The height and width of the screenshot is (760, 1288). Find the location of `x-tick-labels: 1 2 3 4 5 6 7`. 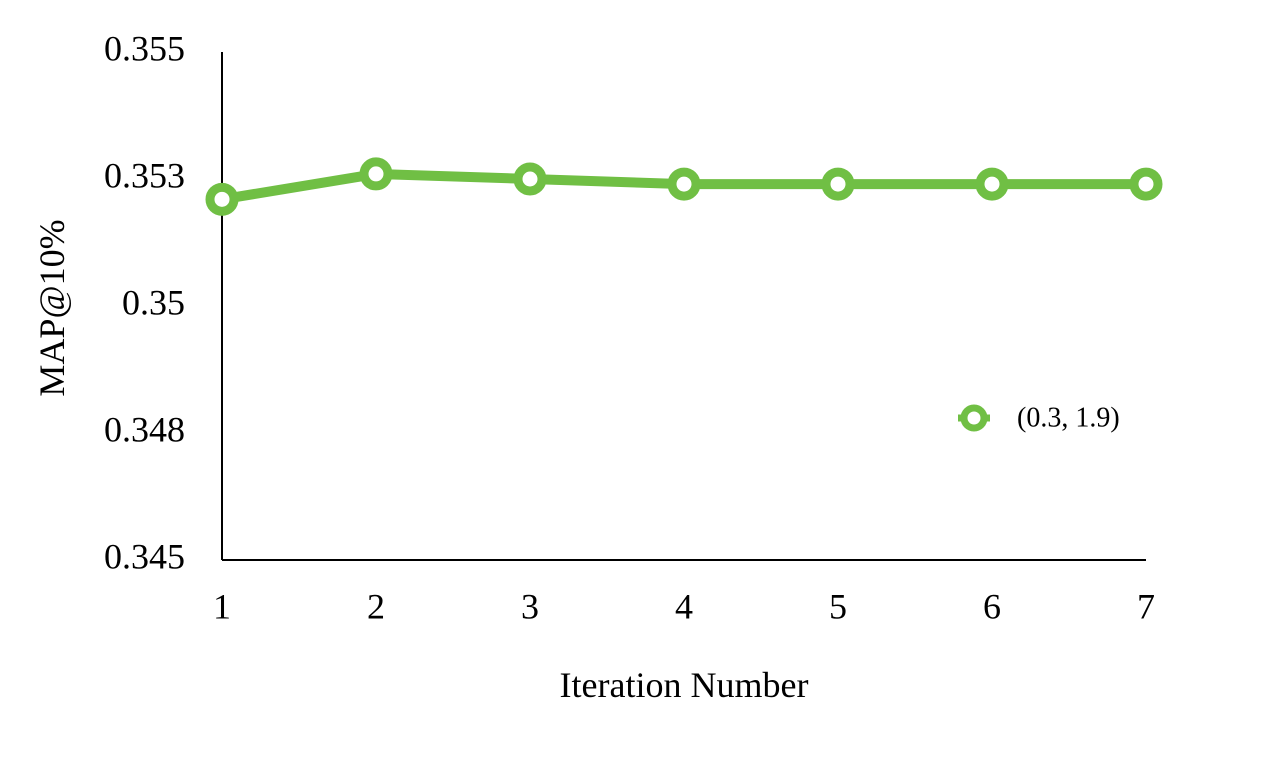

x-tick-labels: 1 2 3 4 5 6 7 is located at coordinates (684, 606).